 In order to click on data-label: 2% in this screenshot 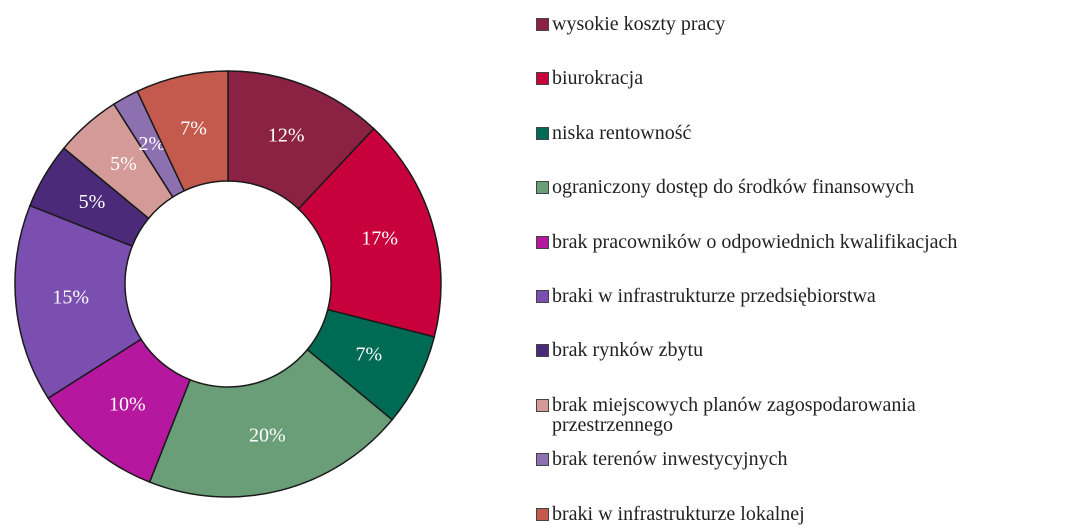, I will do `click(152, 144)`.